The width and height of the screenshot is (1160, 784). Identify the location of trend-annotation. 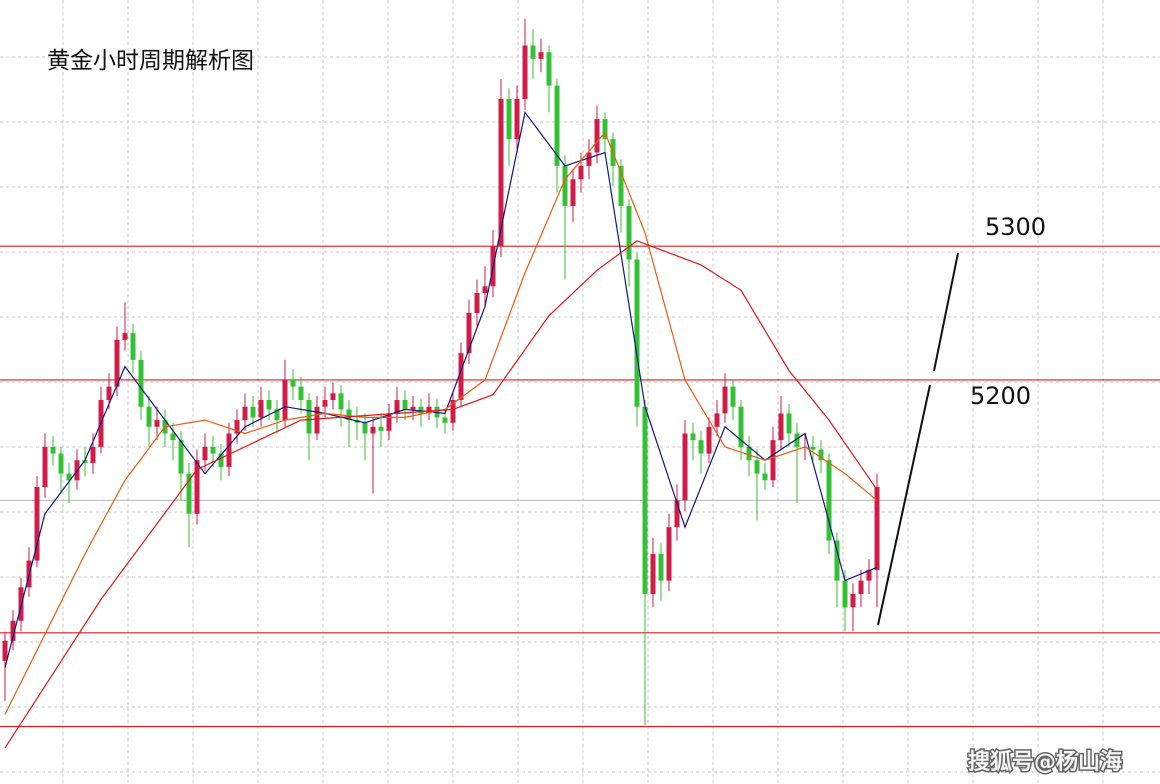
(918, 439).